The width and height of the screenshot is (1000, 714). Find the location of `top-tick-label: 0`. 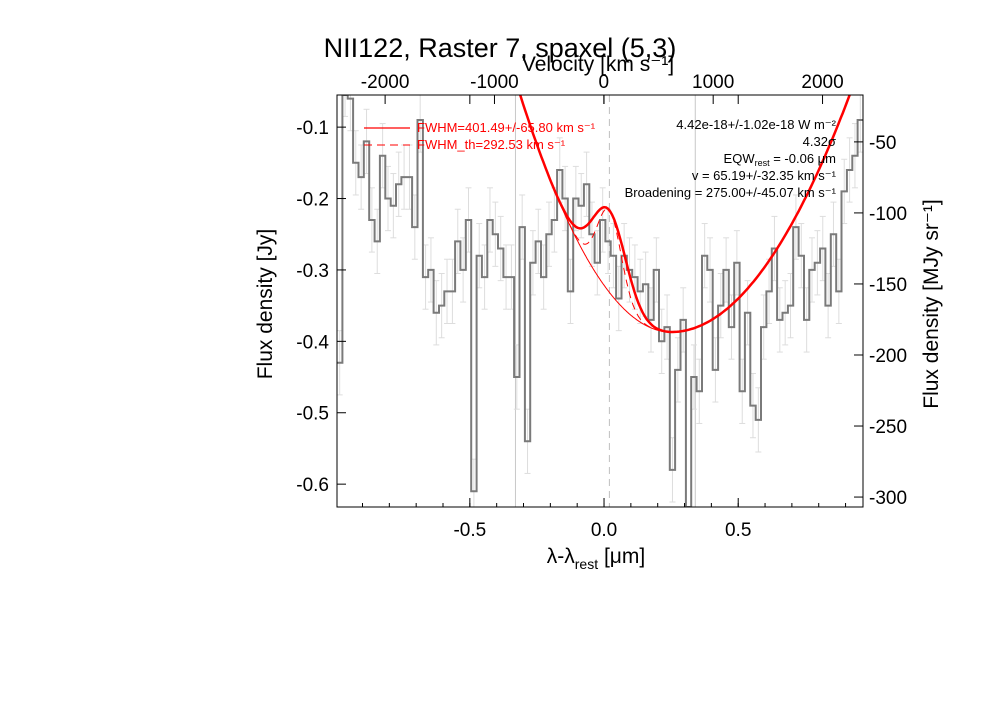

top-tick-label: 0 is located at coordinates (604, 82).